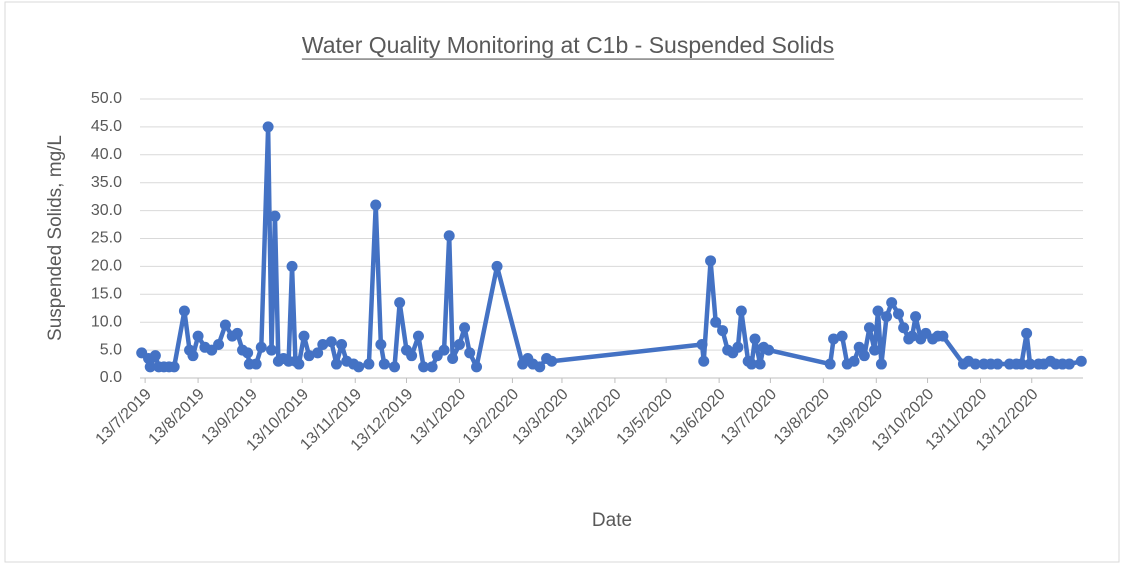  I want to click on y-tick-label: 25.0, so click(106, 238).